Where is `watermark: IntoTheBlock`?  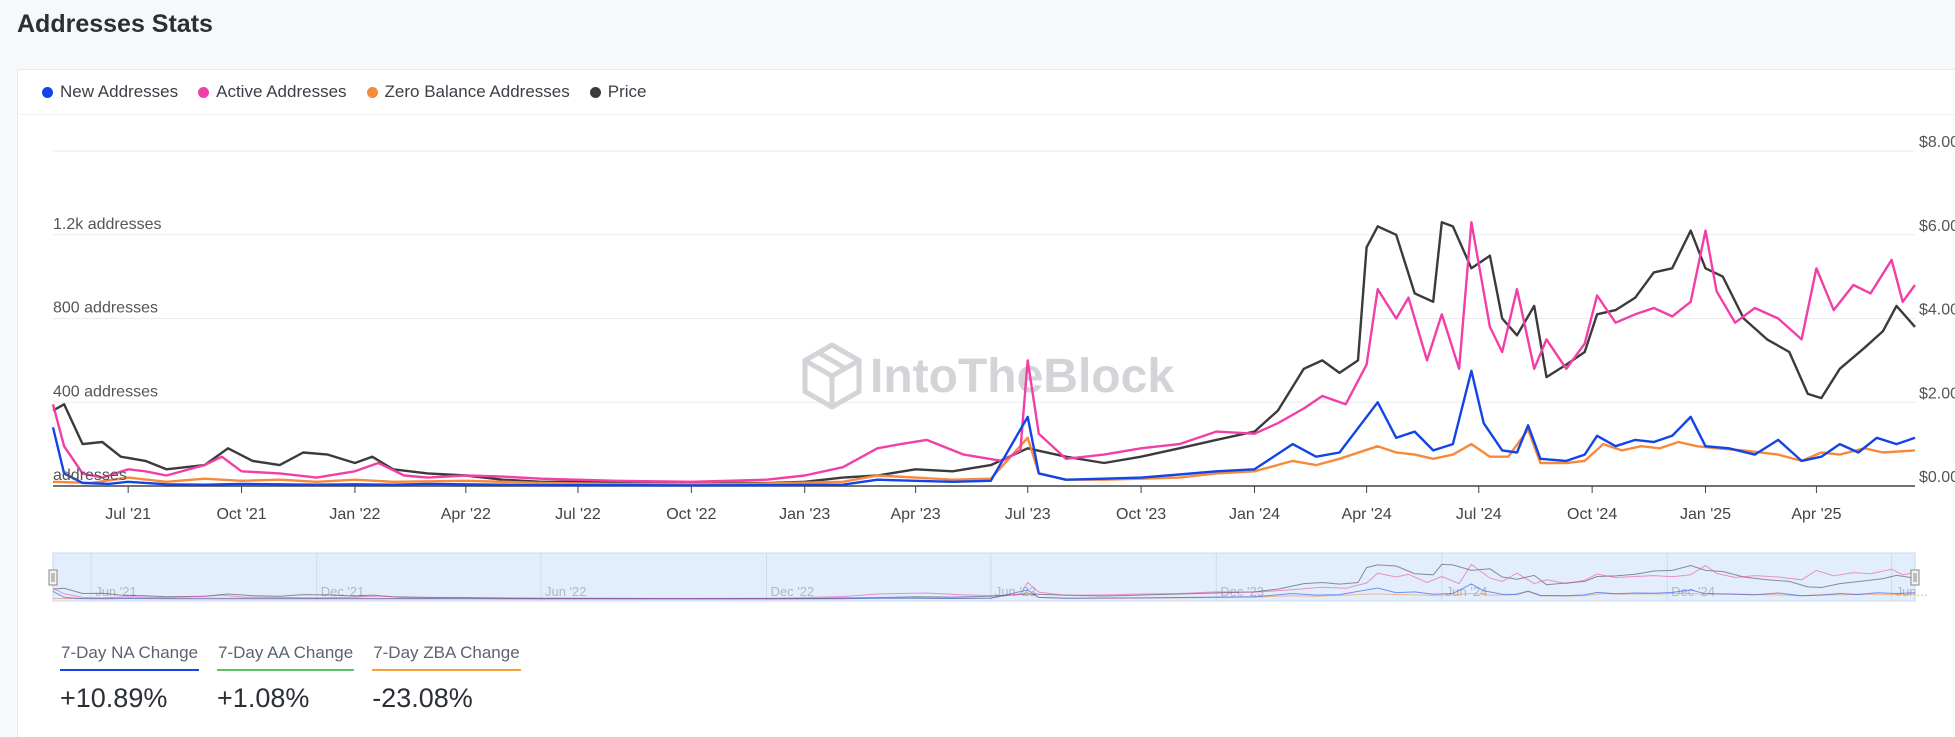 watermark: IntoTheBlock is located at coordinates (988, 376).